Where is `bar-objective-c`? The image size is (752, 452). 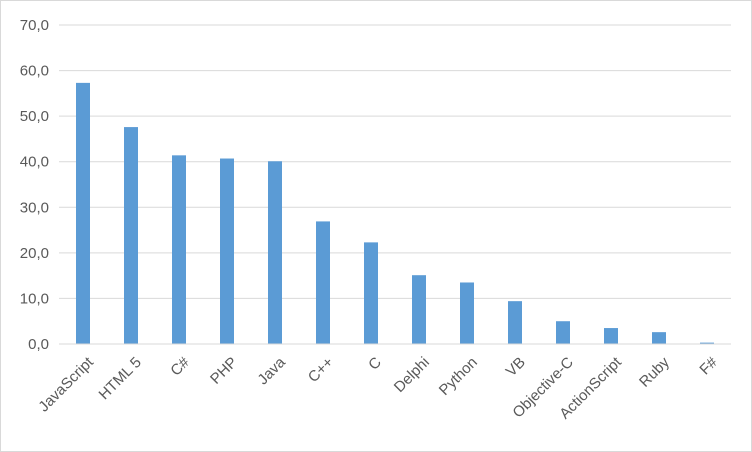
bar-objective-c is located at coordinates (563, 332).